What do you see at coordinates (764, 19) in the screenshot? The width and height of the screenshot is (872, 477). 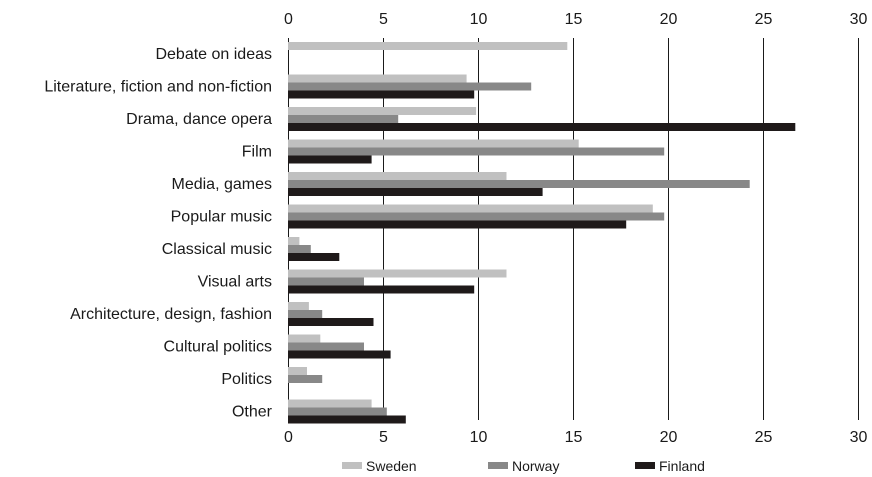 I see `x-tick-label-top: 25` at bounding box center [764, 19].